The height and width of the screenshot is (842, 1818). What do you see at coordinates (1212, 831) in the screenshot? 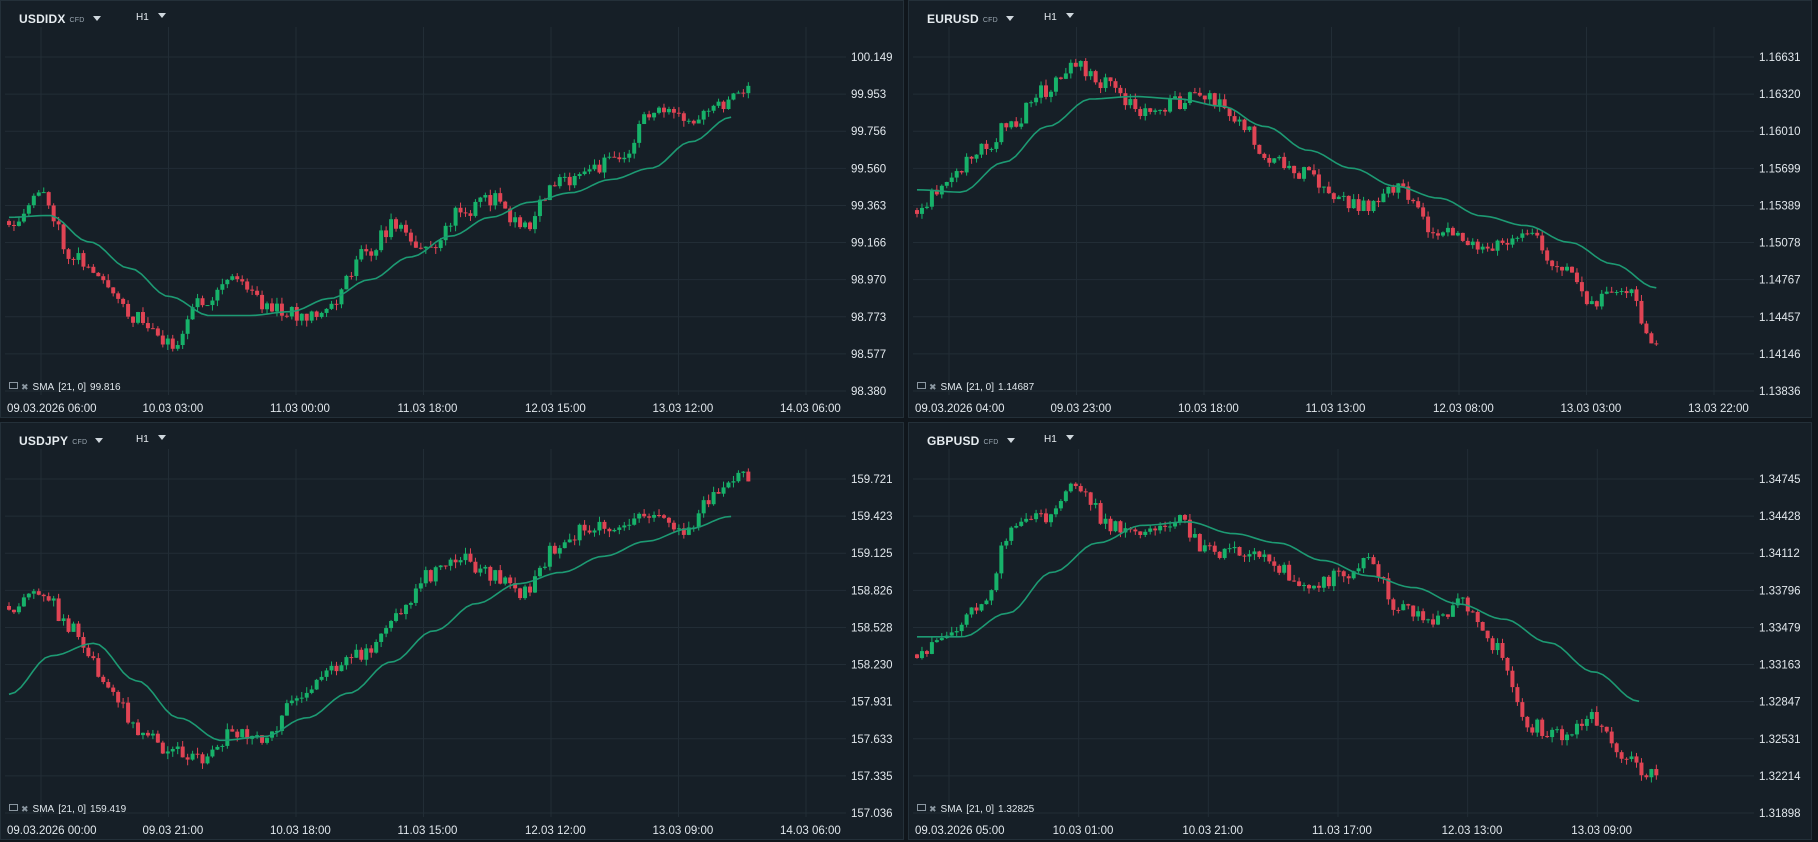
I see `x-tick-label: 10.03 21:00` at bounding box center [1212, 831].